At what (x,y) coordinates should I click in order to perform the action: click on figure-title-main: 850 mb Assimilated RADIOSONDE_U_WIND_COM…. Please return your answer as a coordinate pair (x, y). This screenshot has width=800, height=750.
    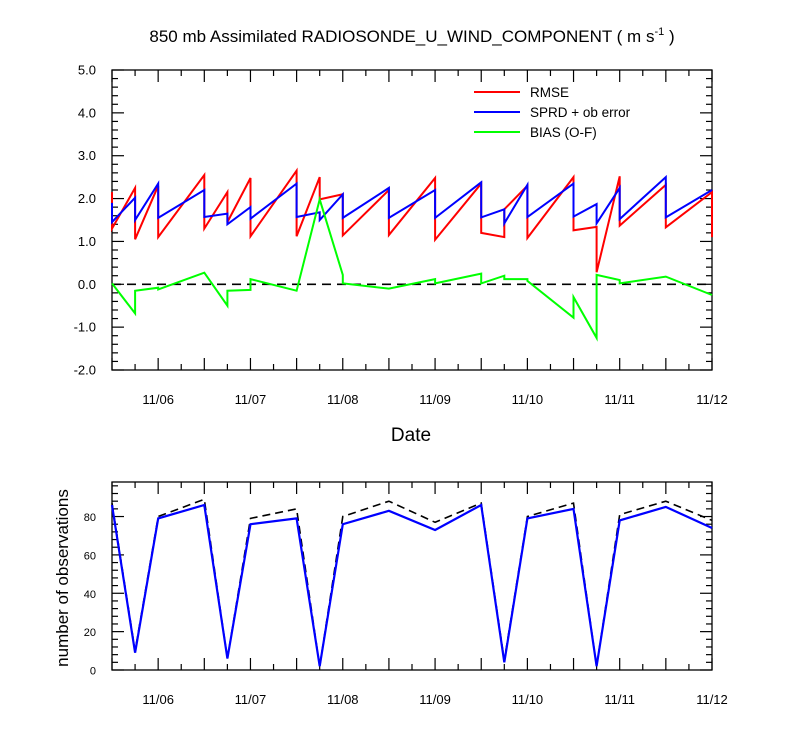
    Looking at the image, I should click on (401, 36).